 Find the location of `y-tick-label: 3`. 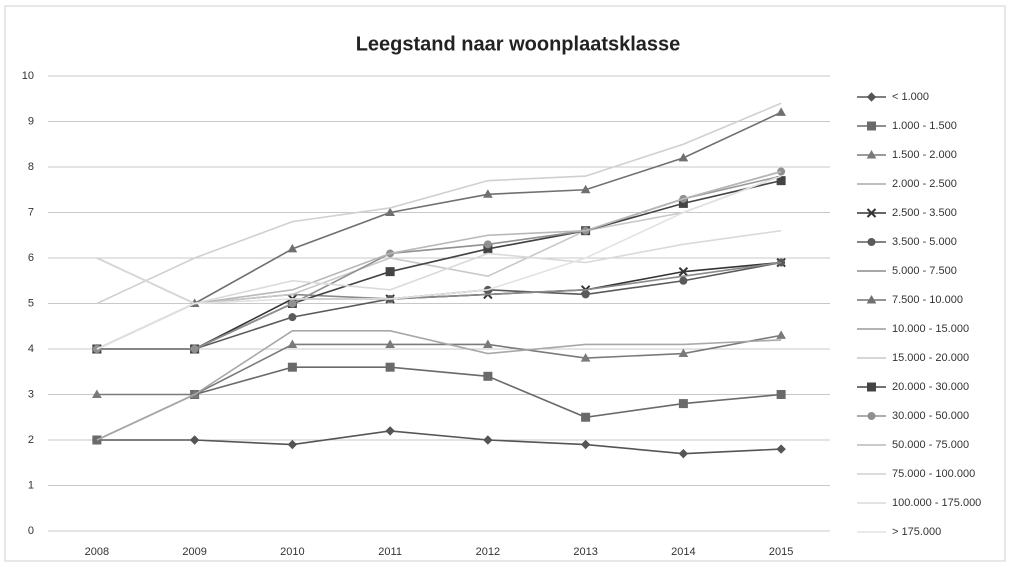

y-tick-label: 3 is located at coordinates (31, 394).